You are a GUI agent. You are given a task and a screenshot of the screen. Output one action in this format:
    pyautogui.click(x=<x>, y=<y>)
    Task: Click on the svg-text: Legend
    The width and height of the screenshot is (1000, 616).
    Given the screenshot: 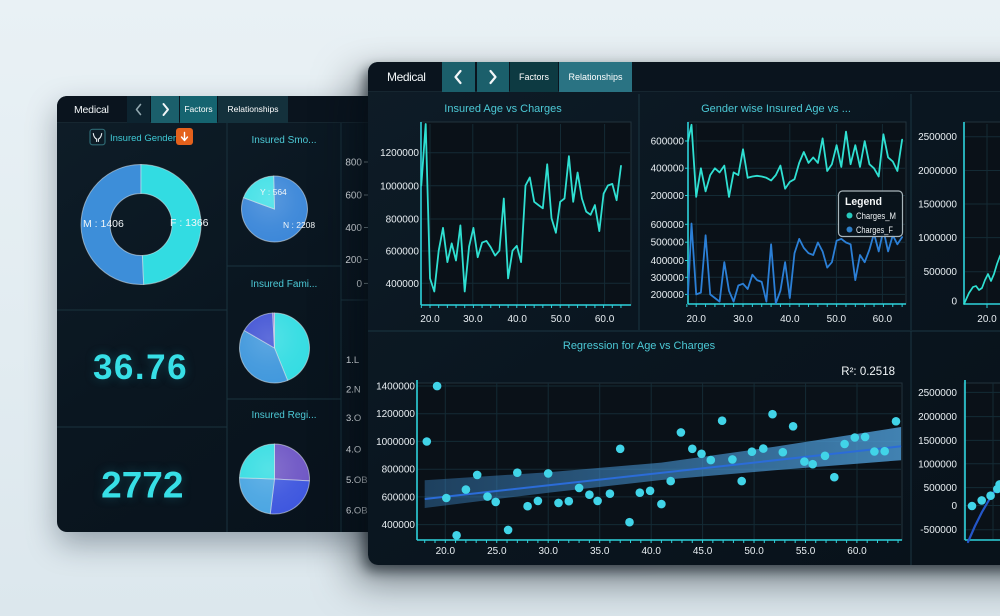 What is the action you would take?
    pyautogui.click(x=863, y=202)
    